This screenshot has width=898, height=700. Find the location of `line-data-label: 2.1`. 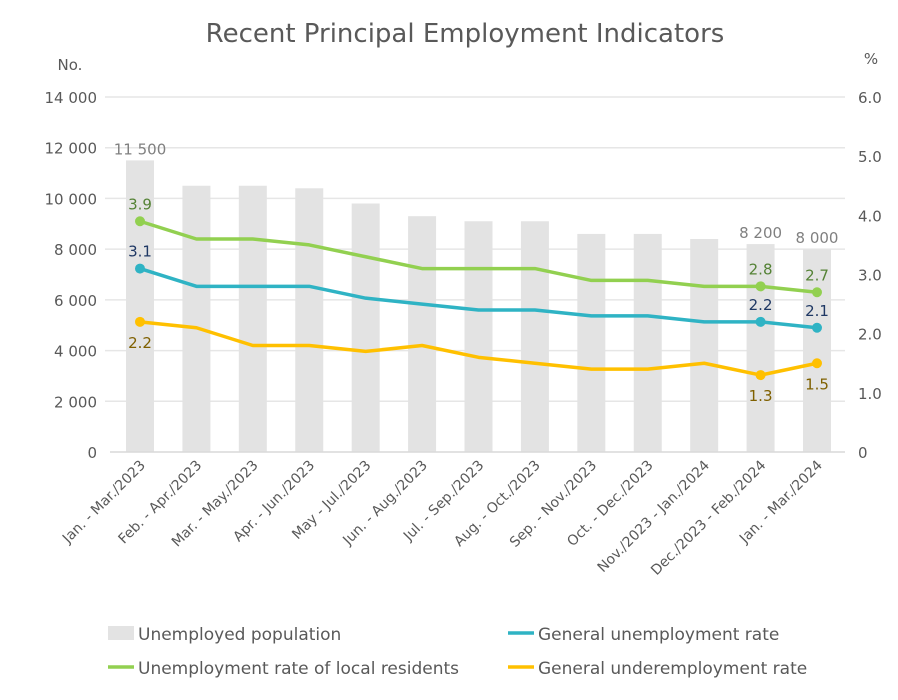

line-data-label: 2.1 is located at coordinates (817, 311).